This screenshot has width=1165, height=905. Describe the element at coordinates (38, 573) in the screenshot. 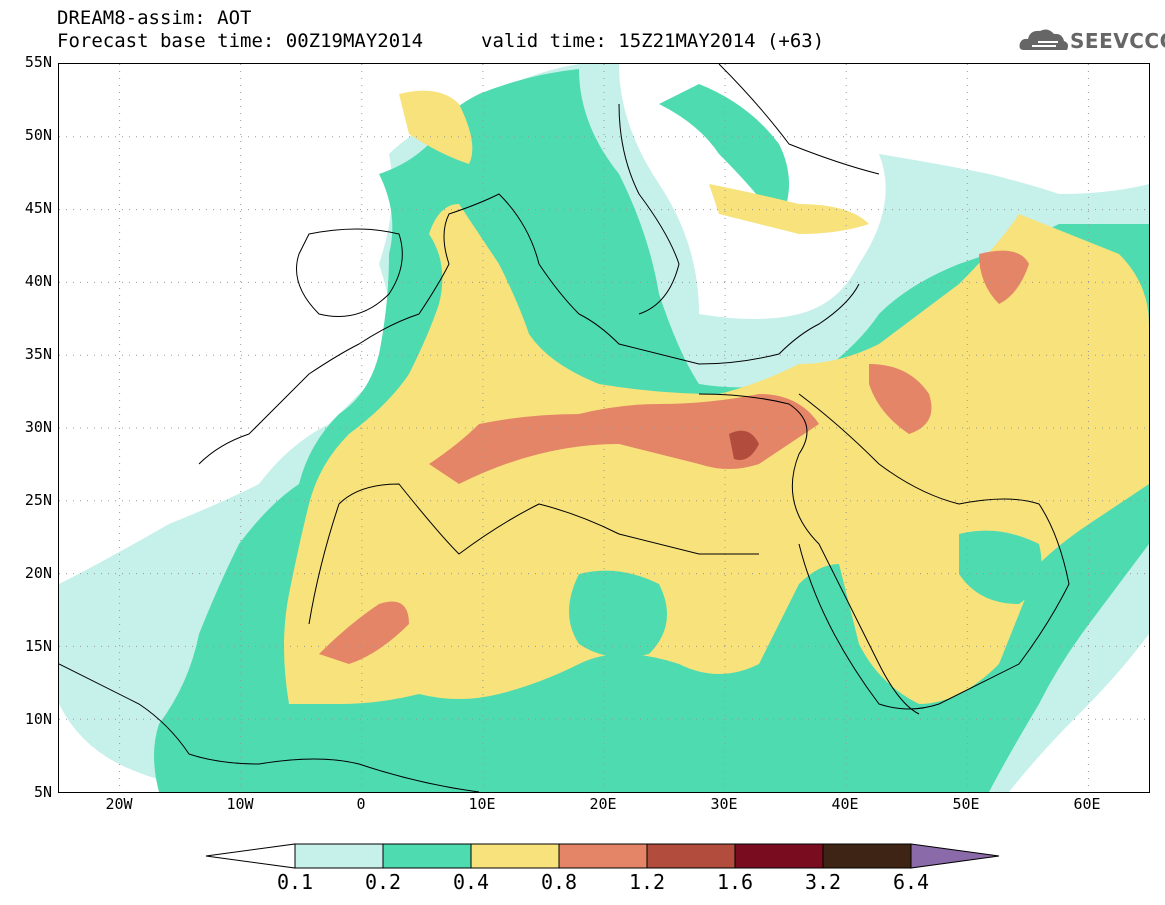

I see `lat-label: 20N` at that location.